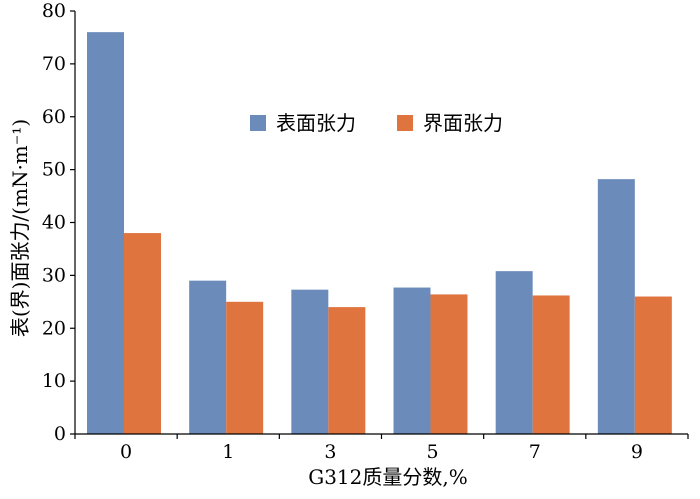 The height and width of the screenshot is (499, 700). Describe the element at coordinates (228, 452) in the screenshot. I see `x-tick-label: 1` at that location.